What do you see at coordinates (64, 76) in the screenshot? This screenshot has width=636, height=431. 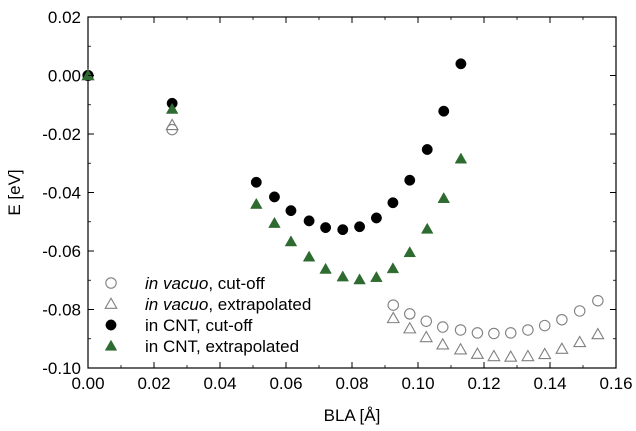 I see `y-tick-label: 0.00` at bounding box center [64, 76].